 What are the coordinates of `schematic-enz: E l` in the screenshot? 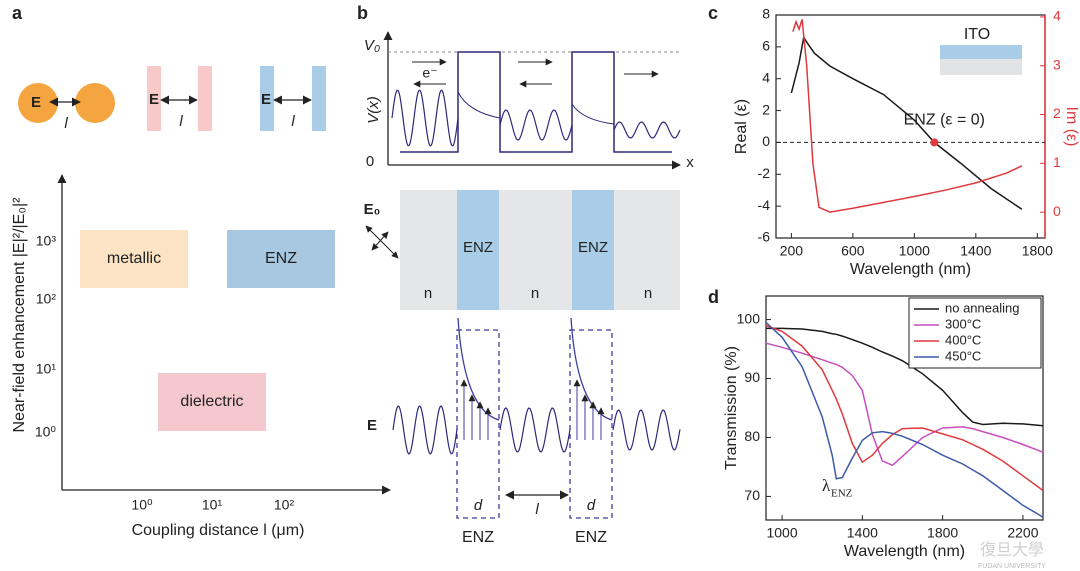 It's located at (293, 98).